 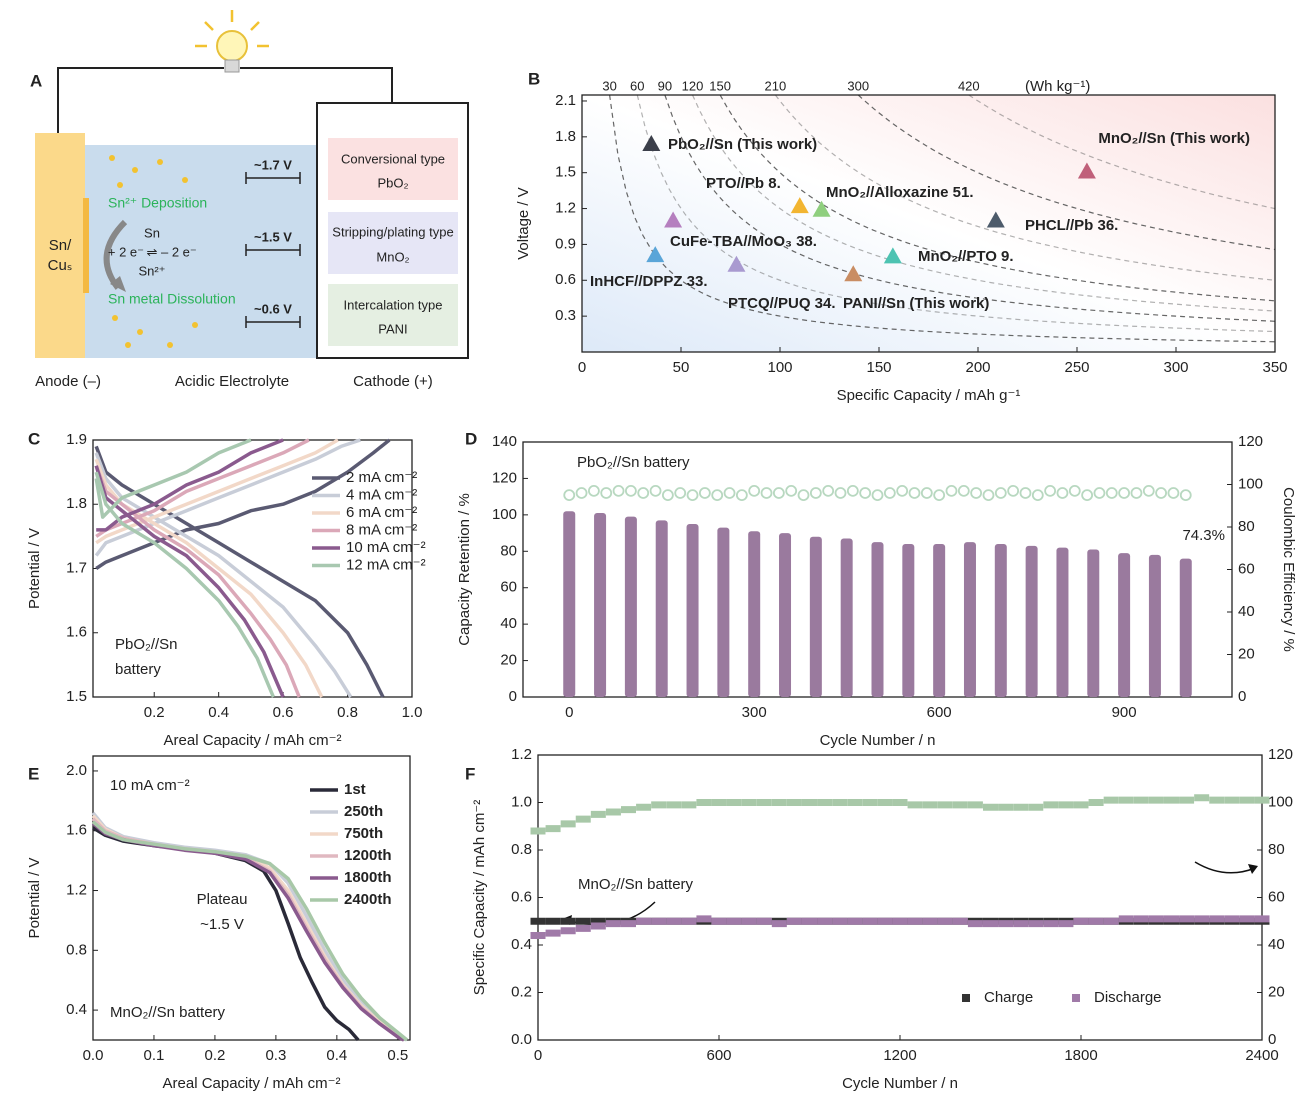 What do you see at coordinates (393, 158) in the screenshot?
I see `cathode-type-label: Conversional type` at bounding box center [393, 158].